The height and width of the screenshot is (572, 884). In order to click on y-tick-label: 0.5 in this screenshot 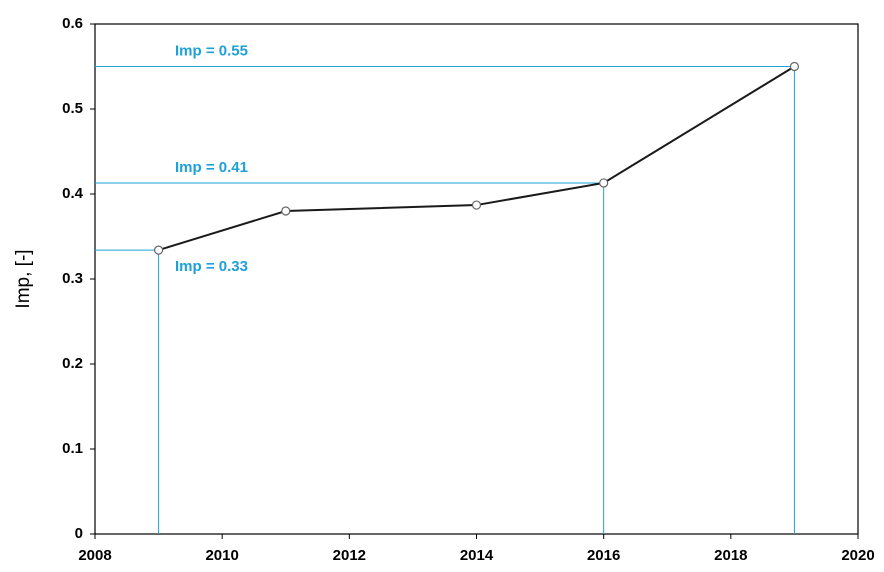, I will do `click(72, 108)`.